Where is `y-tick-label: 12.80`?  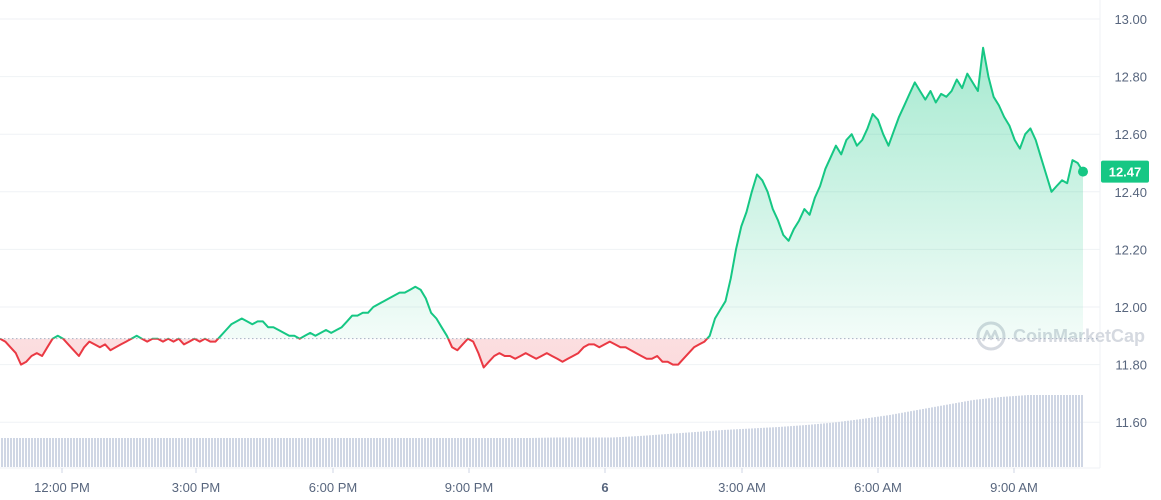 y-tick-label: 12.80 is located at coordinates (1130, 77).